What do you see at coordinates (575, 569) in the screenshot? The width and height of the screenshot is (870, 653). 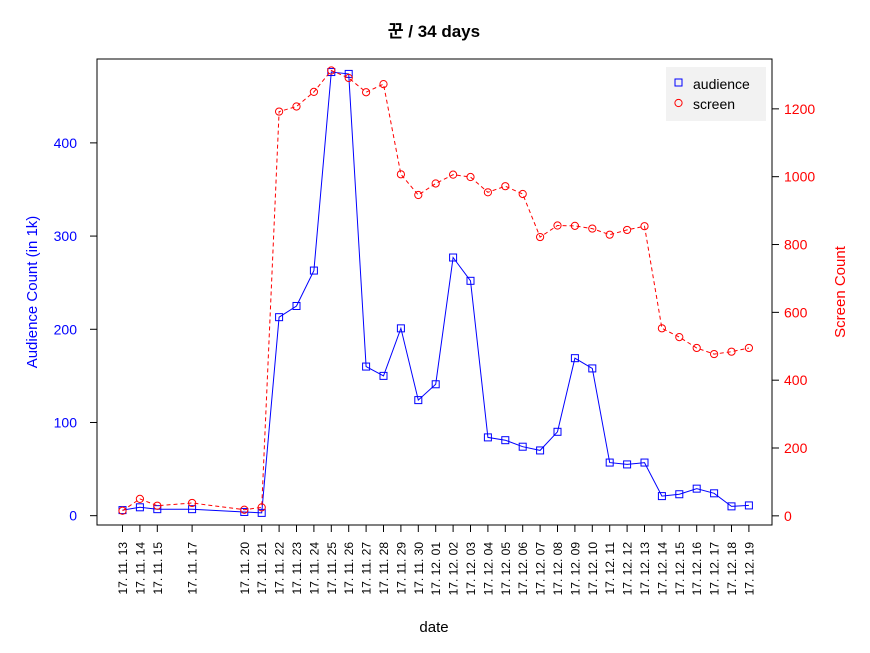 I see `x-tick-label: 17. 12. 09` at bounding box center [575, 569].